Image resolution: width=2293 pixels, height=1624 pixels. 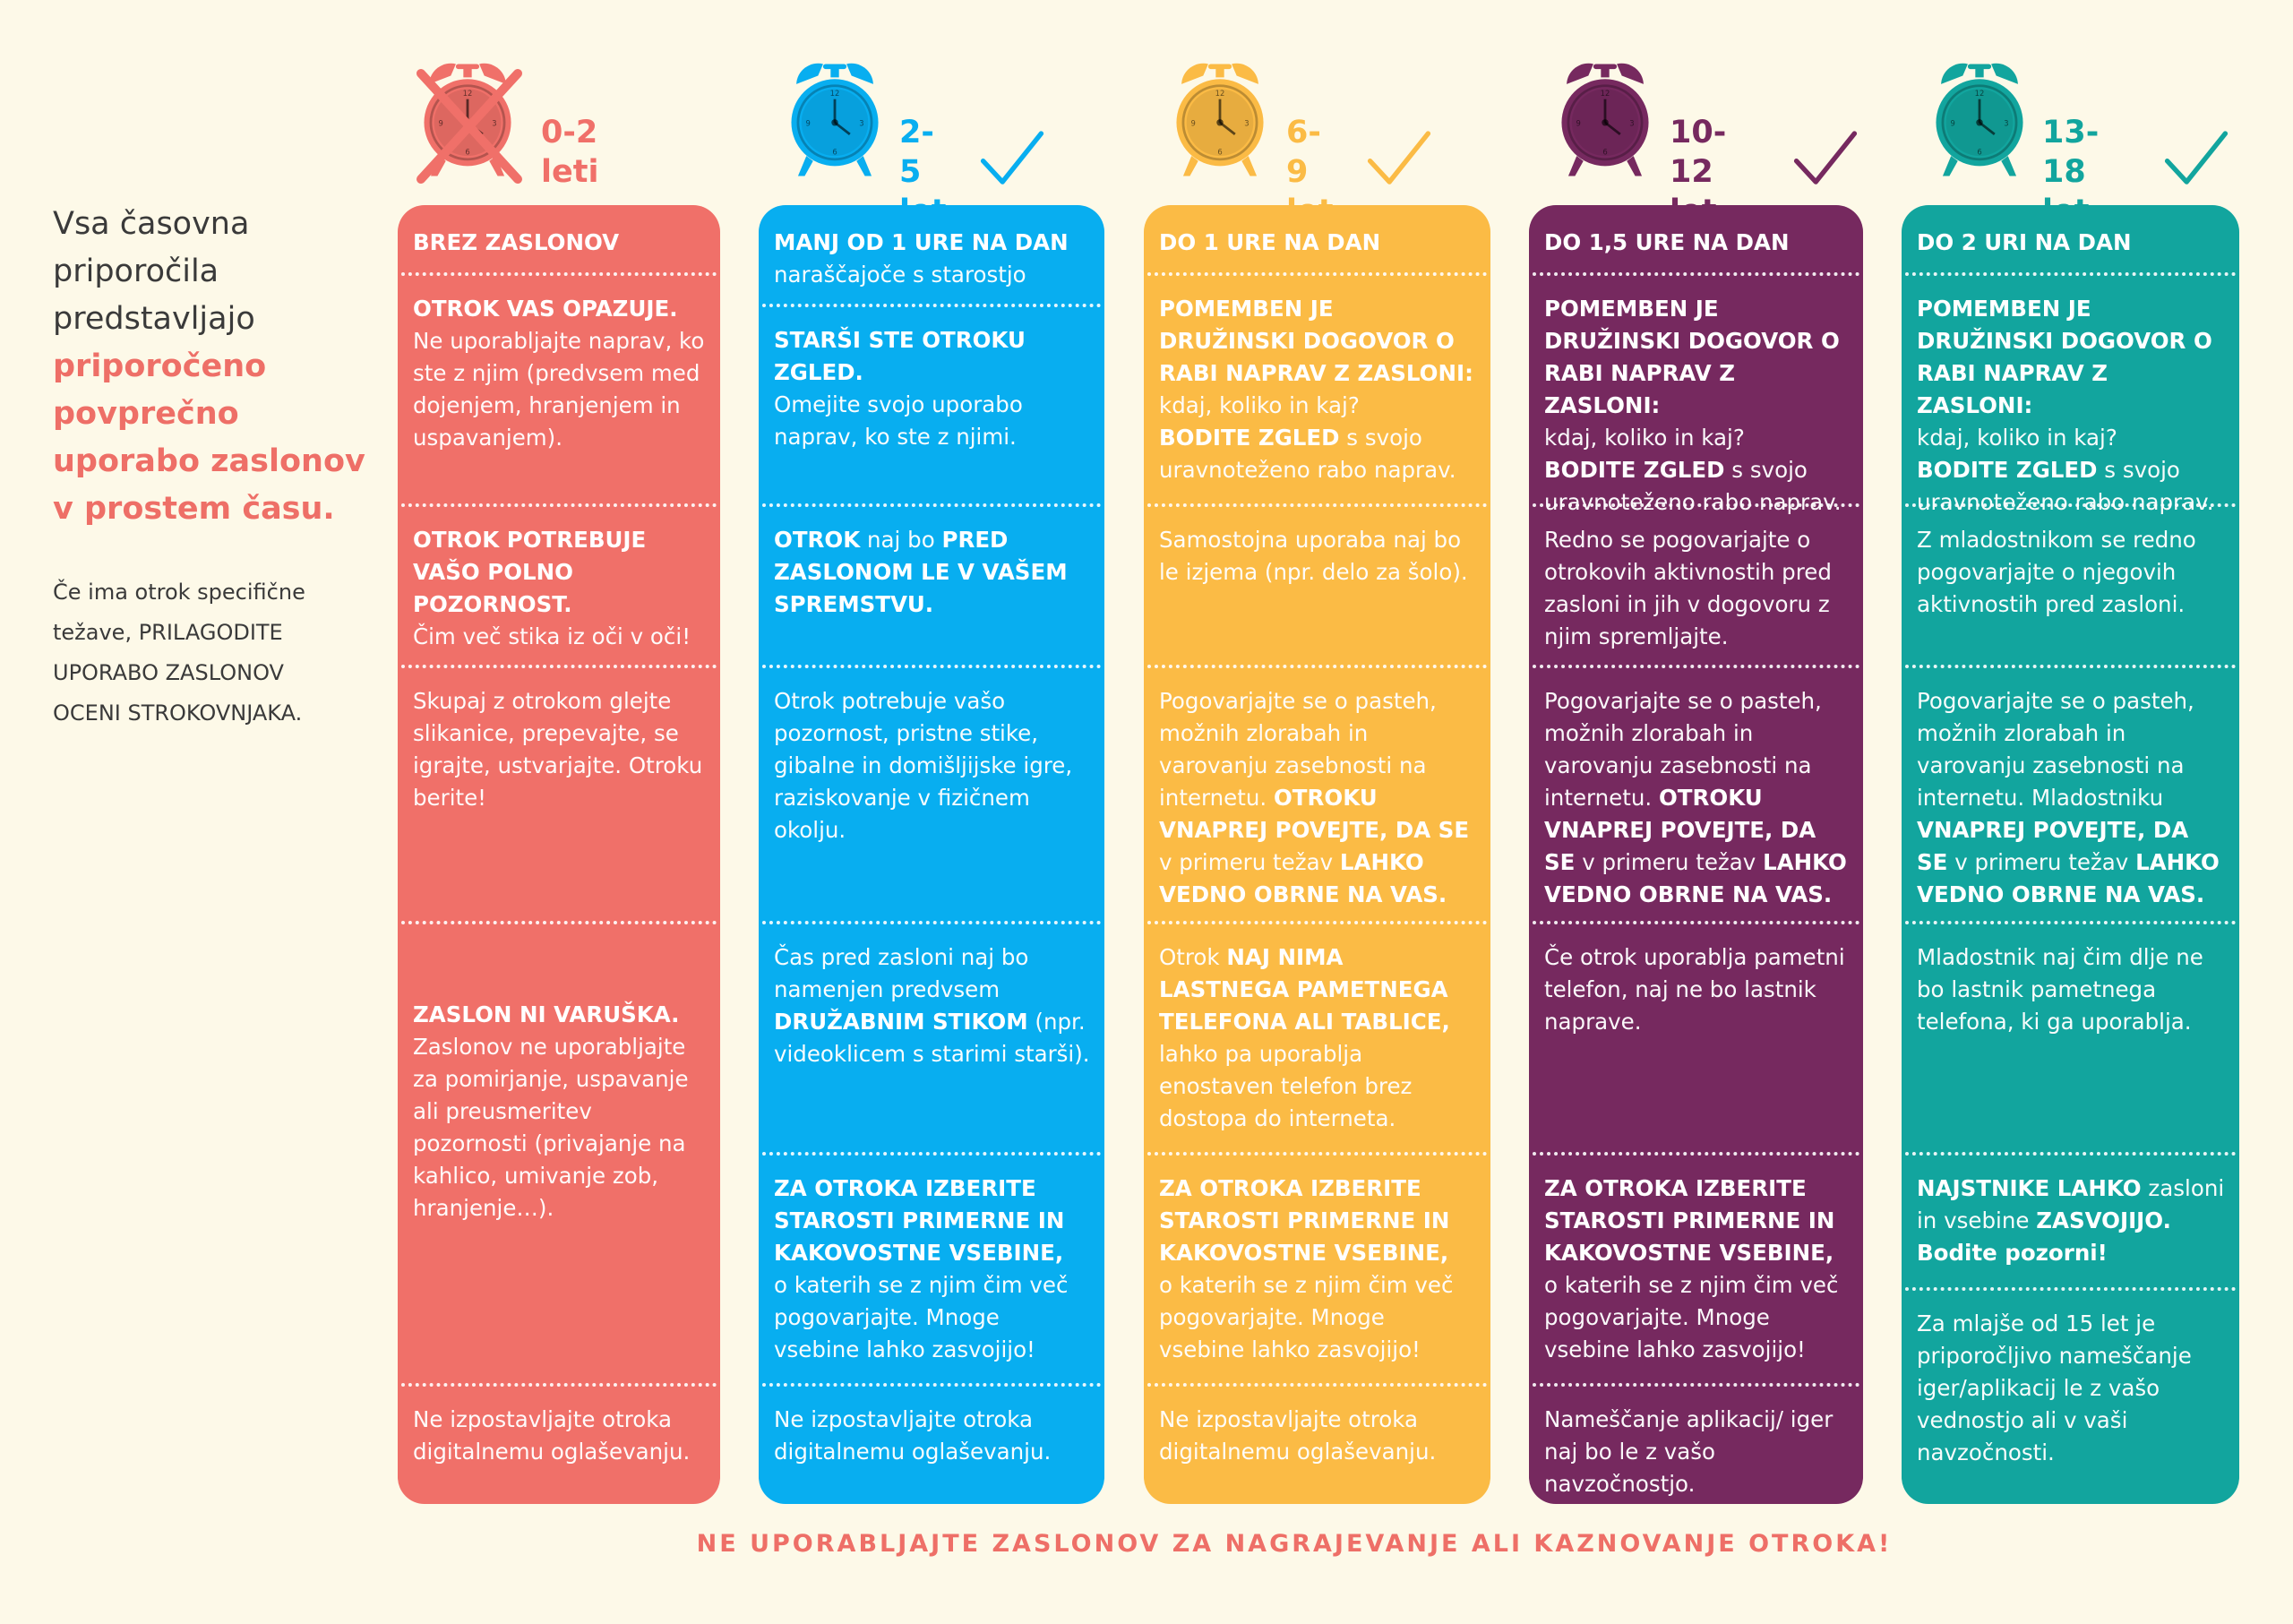 What do you see at coordinates (146, 414) in the screenshot?
I see `intro-highlight-line: povprečno` at bounding box center [146, 414].